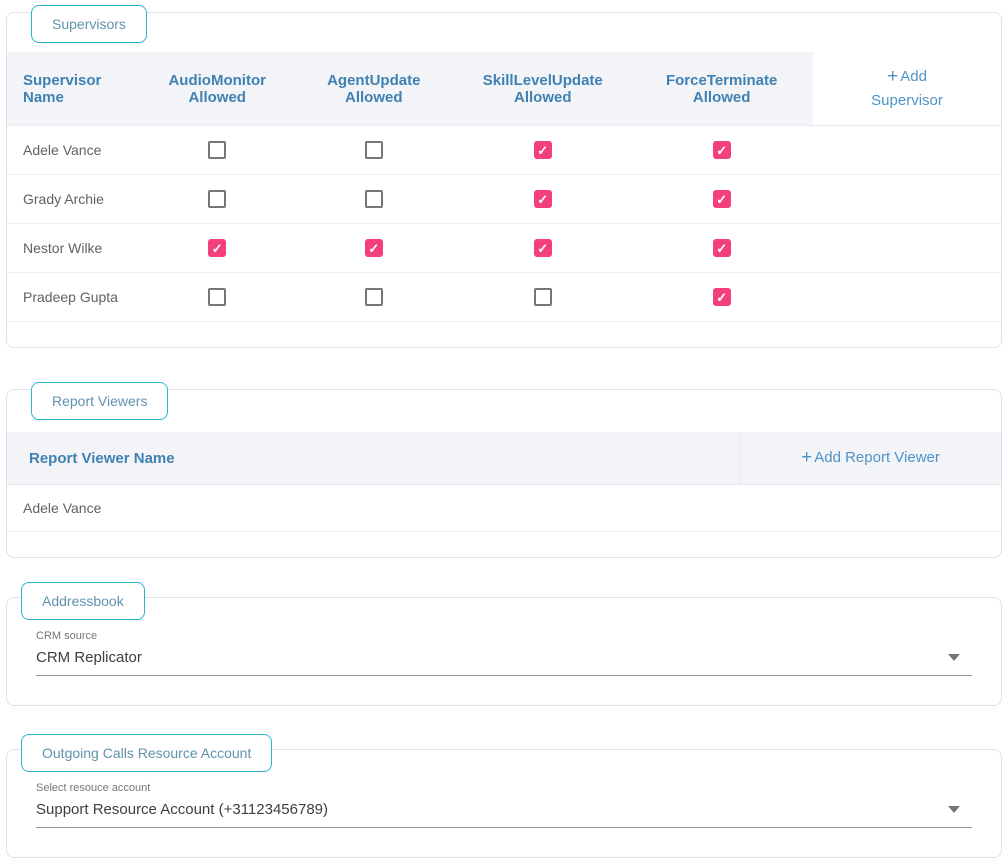 The height and width of the screenshot is (864, 1008). I want to click on supervisors-tab: Supervisors, so click(89, 24).